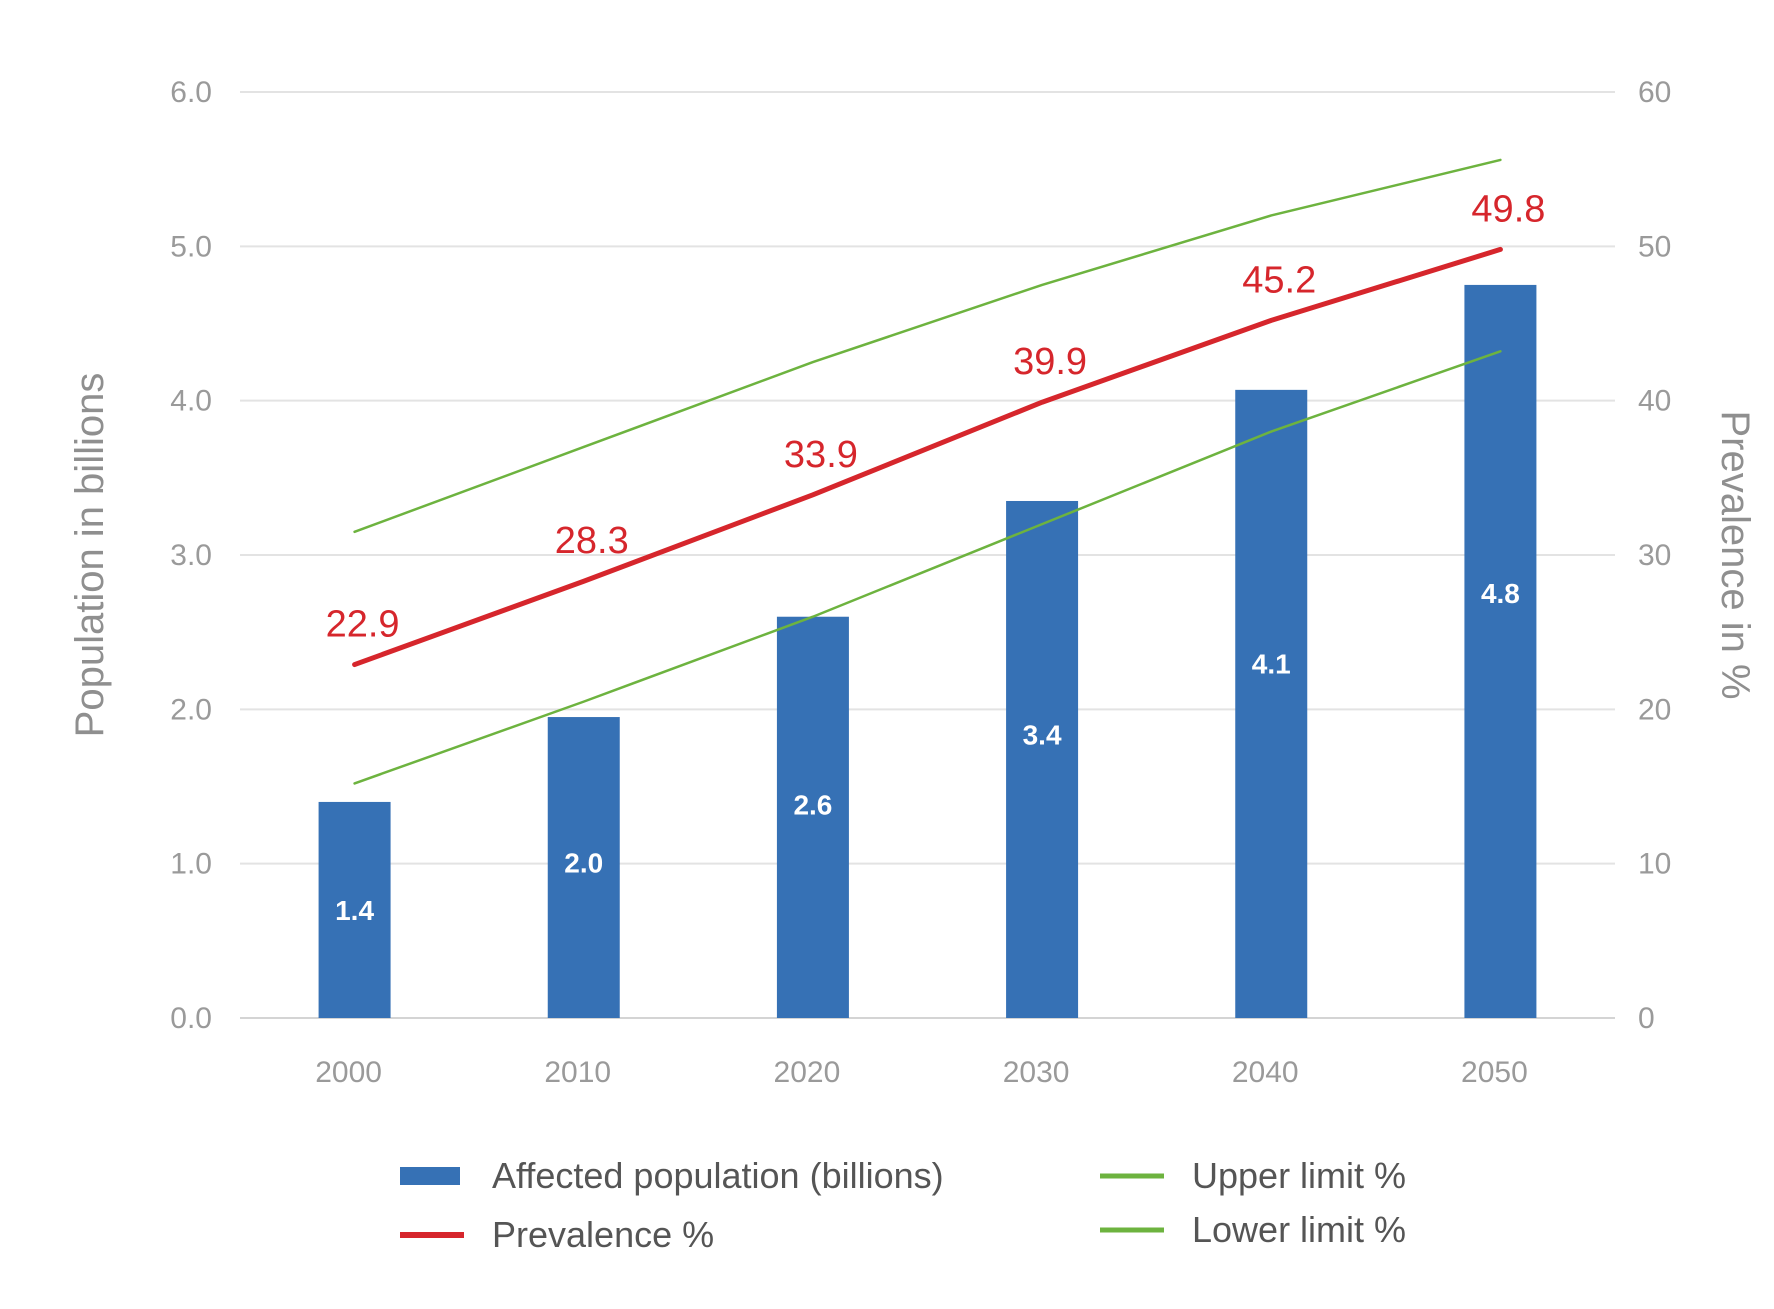  I want to click on y-tick-label: 5.0, so click(191, 246).